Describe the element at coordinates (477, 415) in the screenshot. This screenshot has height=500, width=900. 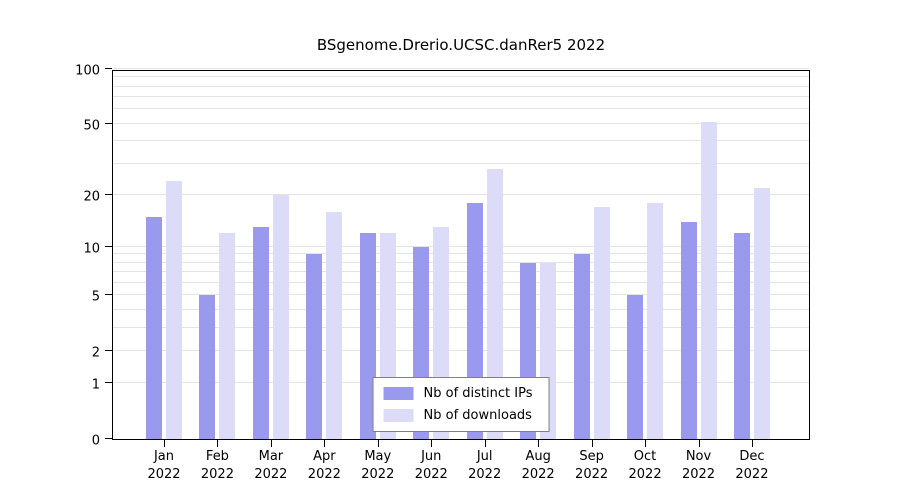
I see `legend-label-downloads: Nb of downloads` at that location.